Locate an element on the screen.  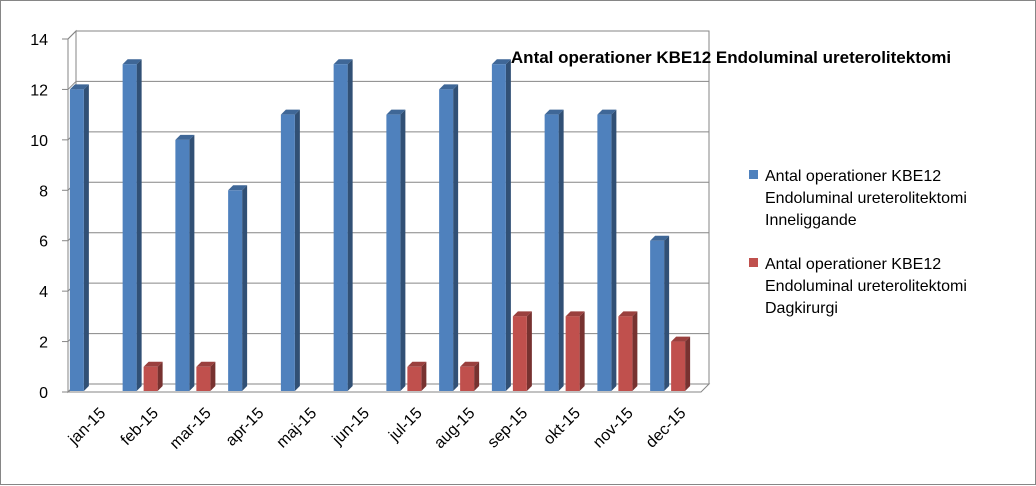
legend-swatch is located at coordinates (753, 174).